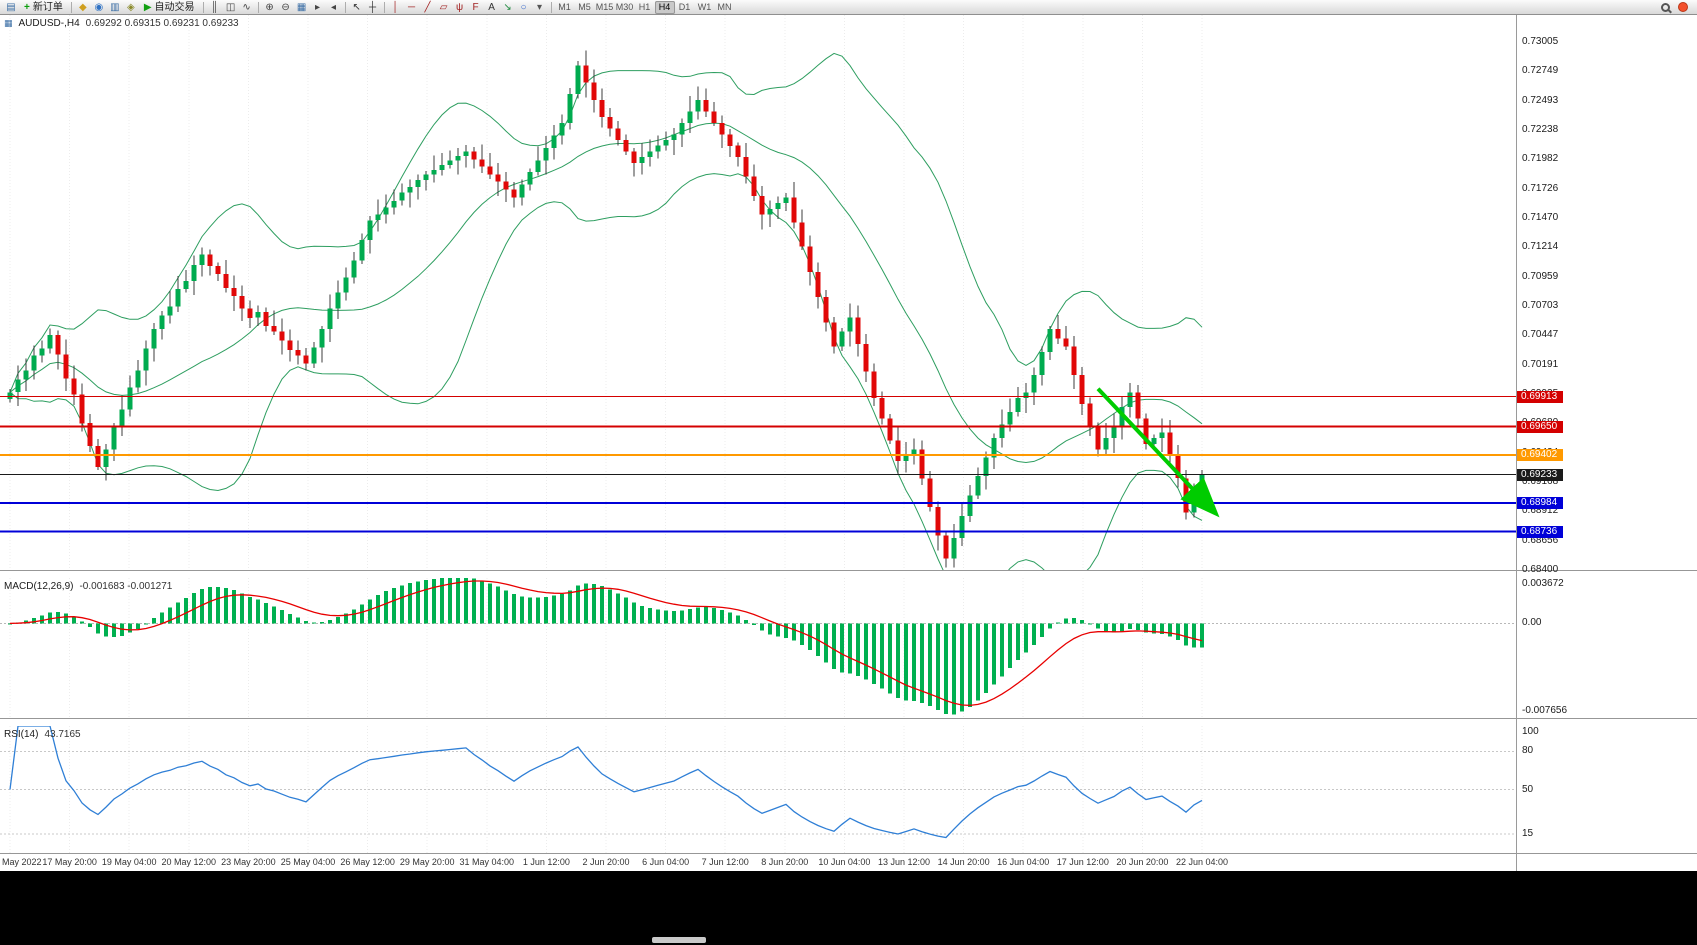 The height and width of the screenshot is (945, 1697). I want to click on grid, so click(758, 789).